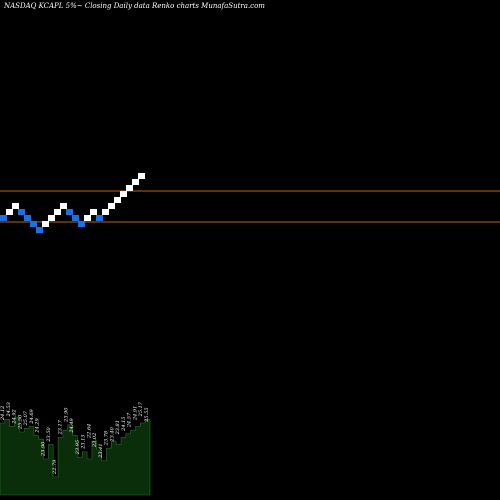  Describe the element at coordinates (78, 447) in the screenshot. I see `price-label: 23.95` at that location.